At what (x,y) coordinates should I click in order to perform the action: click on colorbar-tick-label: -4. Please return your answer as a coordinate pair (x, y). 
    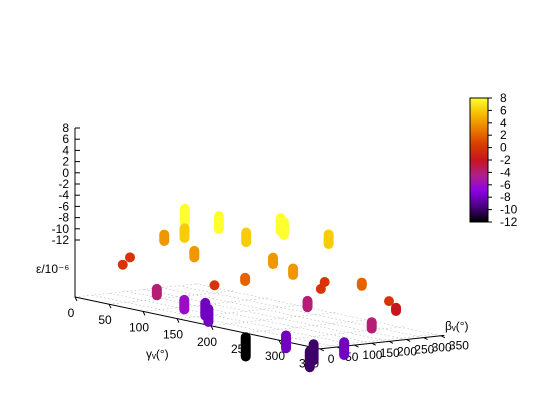
    Looking at the image, I should click on (505, 172).